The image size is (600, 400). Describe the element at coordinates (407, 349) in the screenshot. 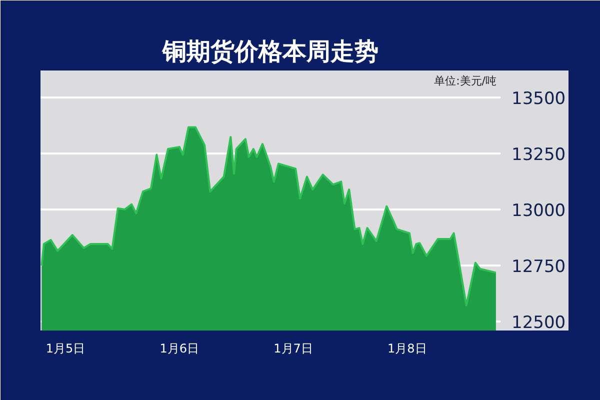

I see `x-tick-label: 1月8日` at that location.